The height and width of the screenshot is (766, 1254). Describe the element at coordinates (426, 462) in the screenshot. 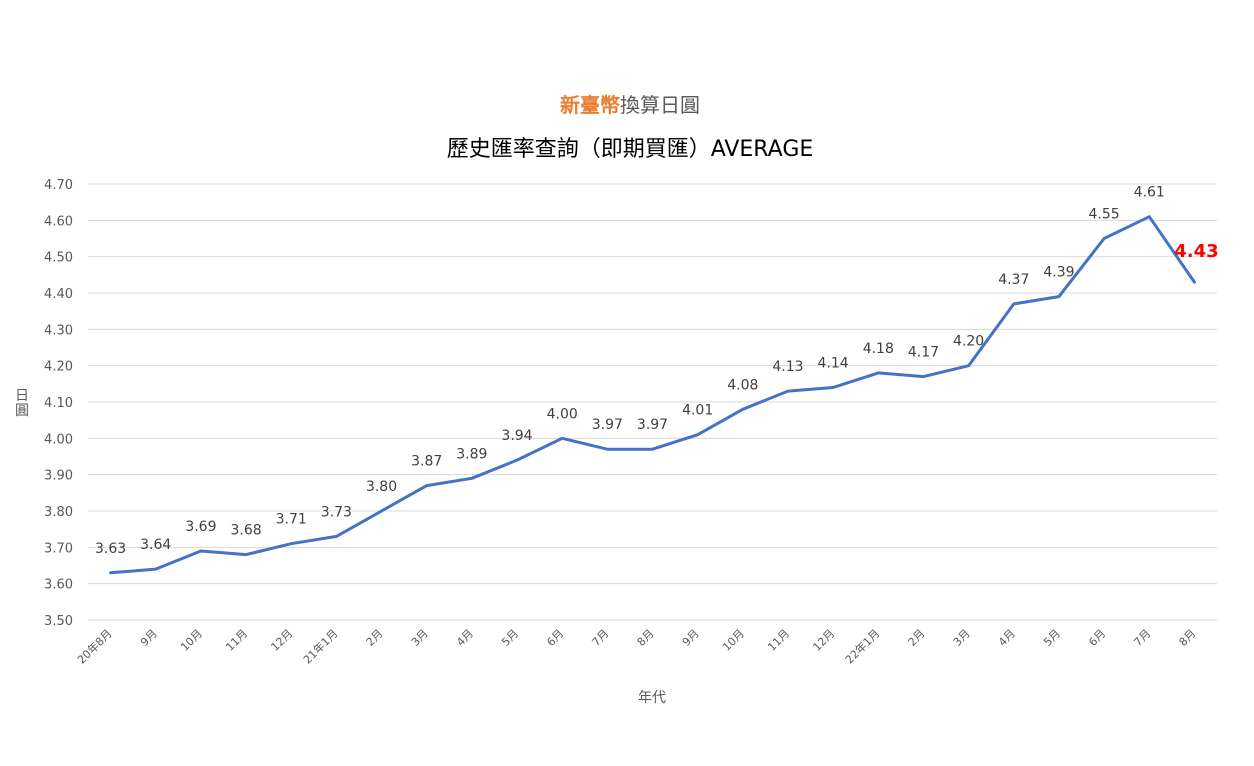

I see `data-label: 3.87` at that location.